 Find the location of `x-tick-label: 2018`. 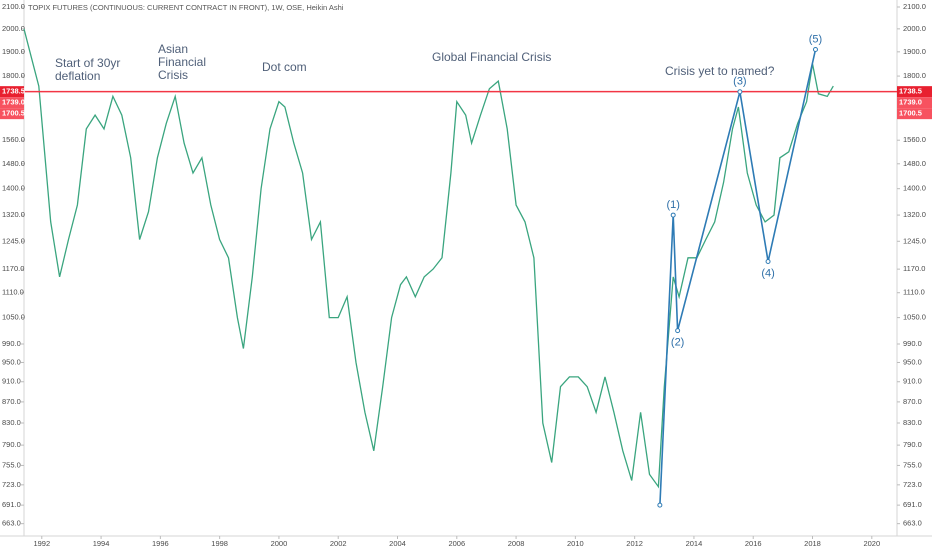

x-tick-label: 2018 is located at coordinates (812, 543).